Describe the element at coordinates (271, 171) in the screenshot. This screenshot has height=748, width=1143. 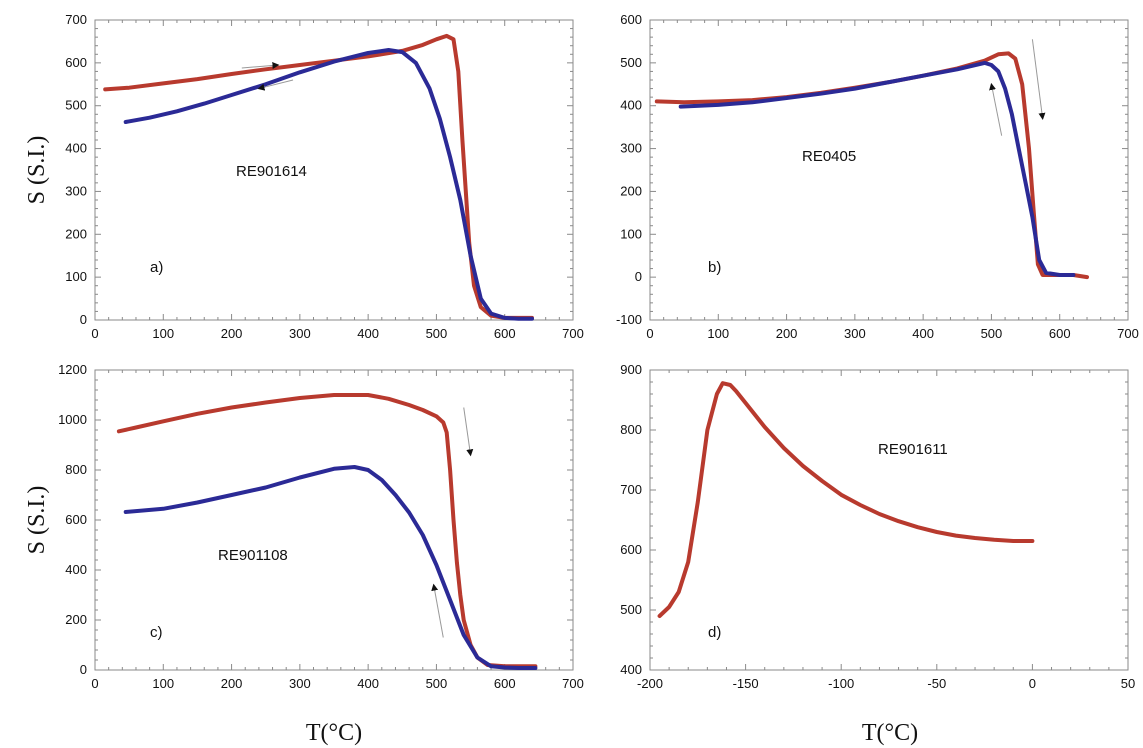
I see `sample-label: RE901614` at that location.